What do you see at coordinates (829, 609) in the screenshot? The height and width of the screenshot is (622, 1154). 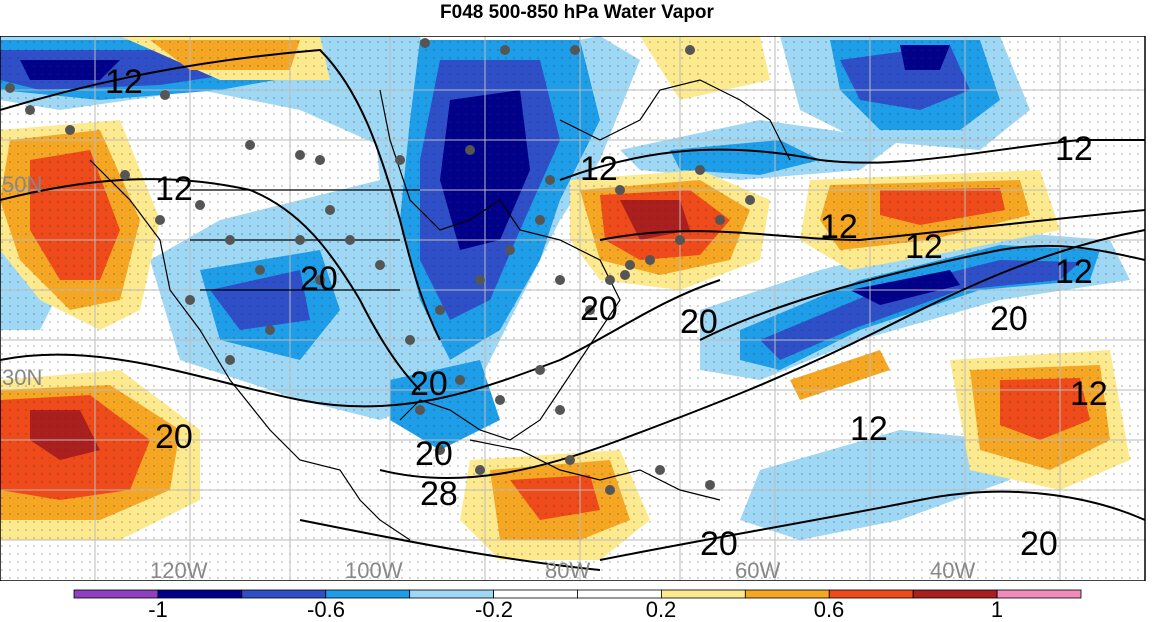 I see `colorbar-tick-label: 0.6` at bounding box center [829, 609].